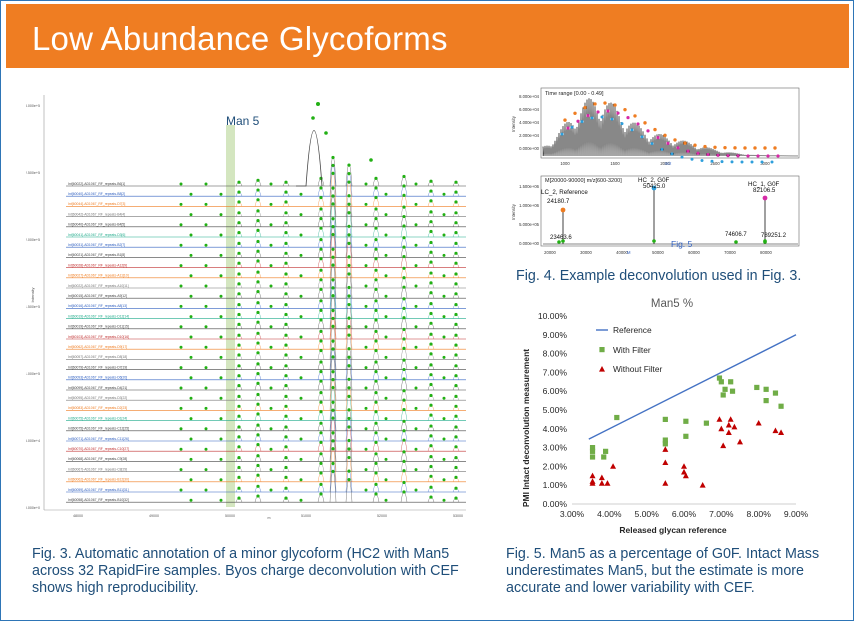 This screenshot has height=623, width=856. Describe the element at coordinates (555, 466) in the screenshot. I see `y-tick-label: 2.00%` at that location.